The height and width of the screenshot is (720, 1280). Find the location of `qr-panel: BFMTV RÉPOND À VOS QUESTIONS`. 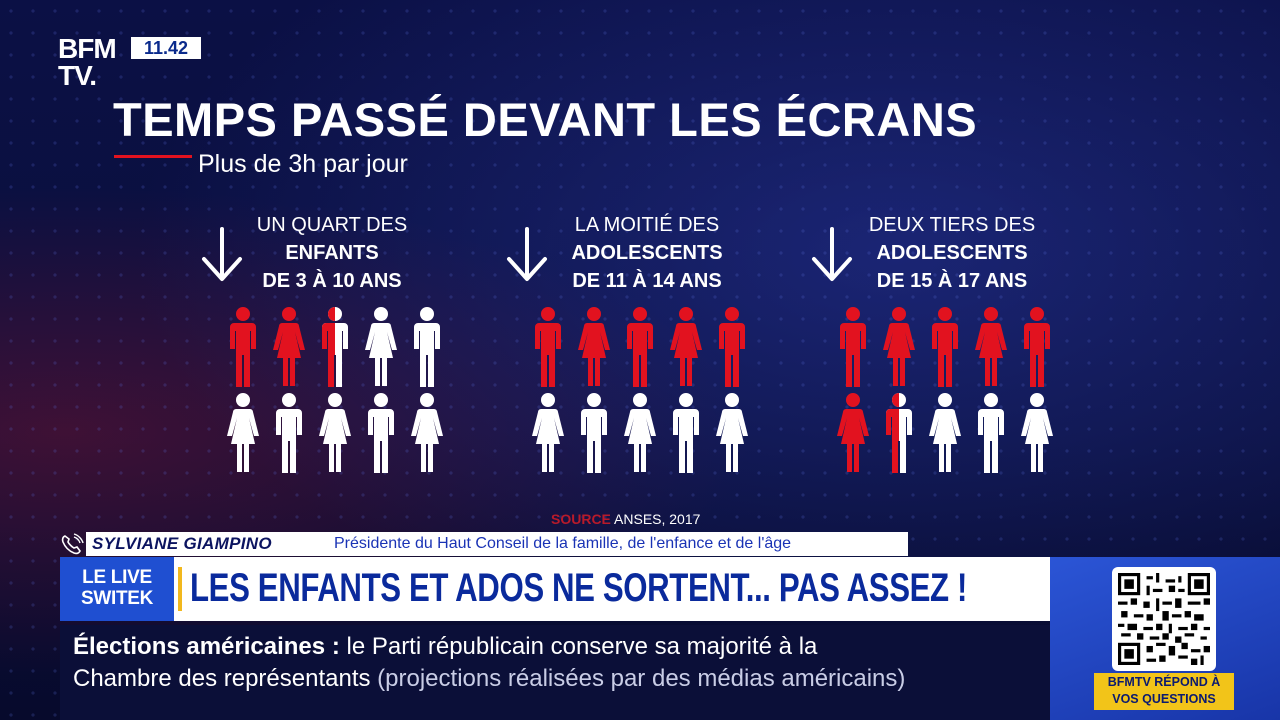

qr-panel: BFMTV RÉPOND À VOS QUESTIONS is located at coordinates (1165, 638).